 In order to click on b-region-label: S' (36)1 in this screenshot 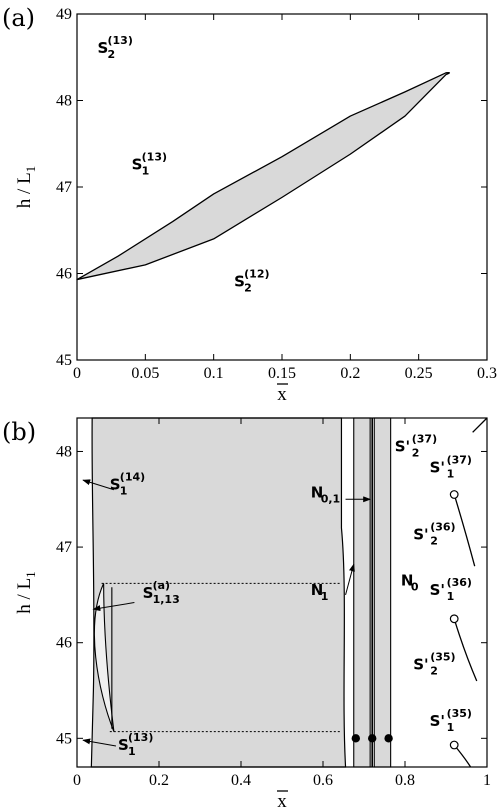, I will do `click(451, 589)`.